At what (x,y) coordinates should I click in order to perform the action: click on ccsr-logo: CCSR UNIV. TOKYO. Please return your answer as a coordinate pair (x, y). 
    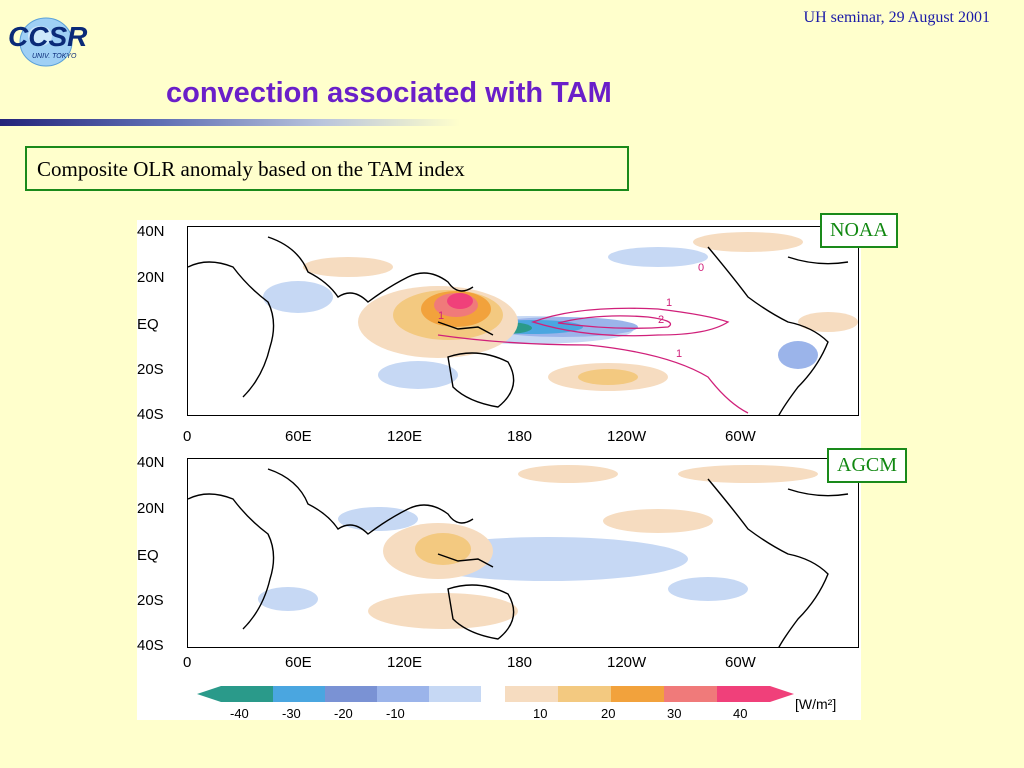
    Looking at the image, I should click on (48, 37).